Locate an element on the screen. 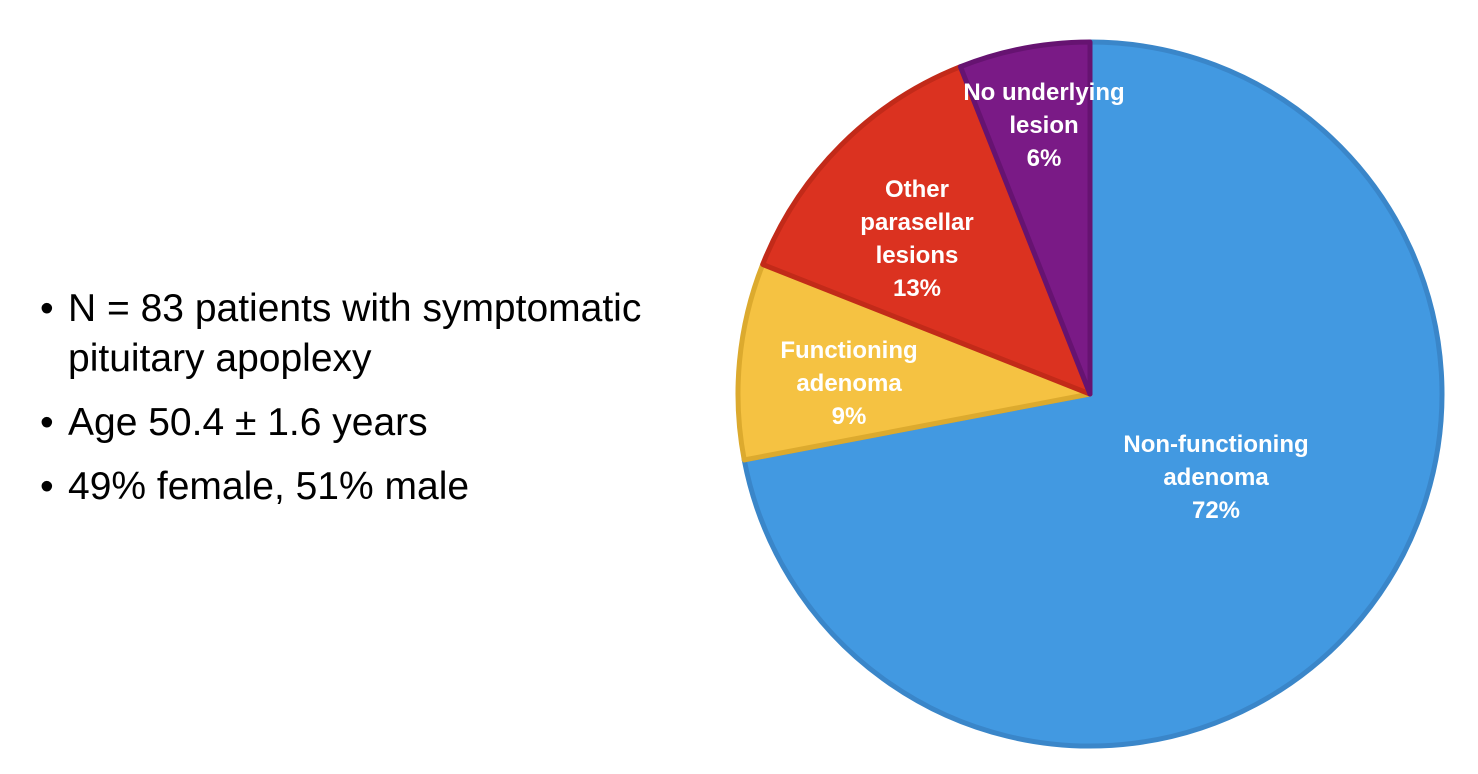 The image size is (1478, 774). slice-label-no-underlying-lesion: No underlying lesion 6% is located at coordinates (1043, 125).